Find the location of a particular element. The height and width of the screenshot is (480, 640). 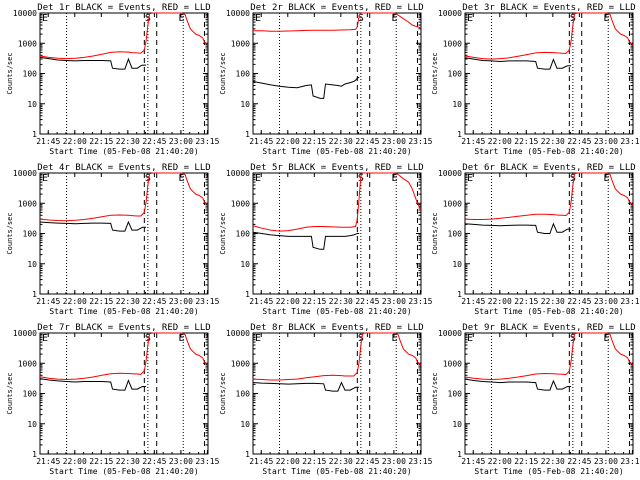

panel-title: Det 2r BLACK = Events, RED = LLD is located at coordinates (336, 8).